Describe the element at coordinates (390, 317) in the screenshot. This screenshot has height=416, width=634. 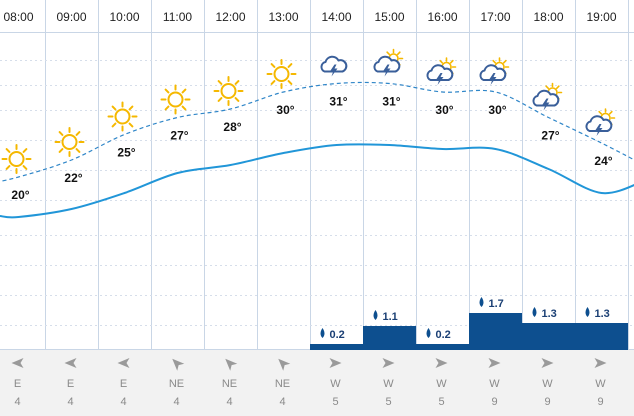
I see `precipitation-label: 1.1` at that location.